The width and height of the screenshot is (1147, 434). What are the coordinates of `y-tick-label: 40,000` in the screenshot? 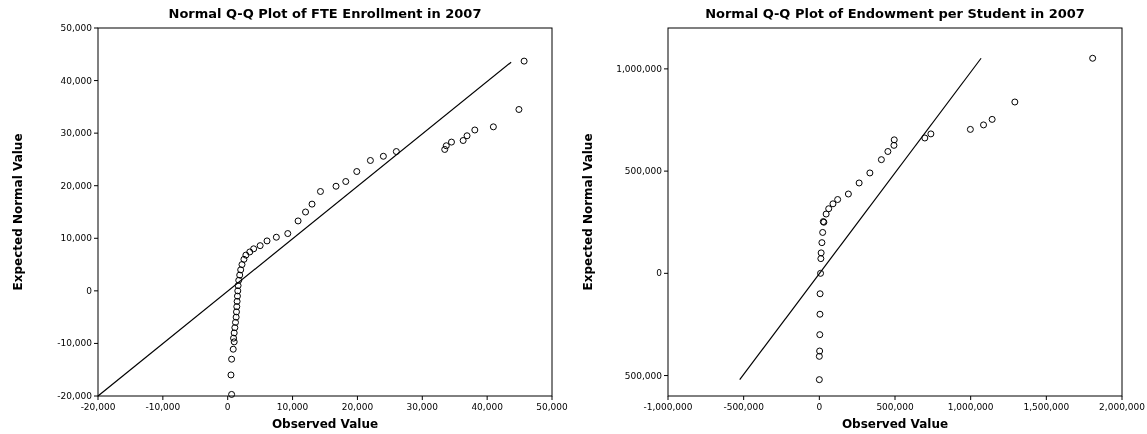 It's located at (76, 80).